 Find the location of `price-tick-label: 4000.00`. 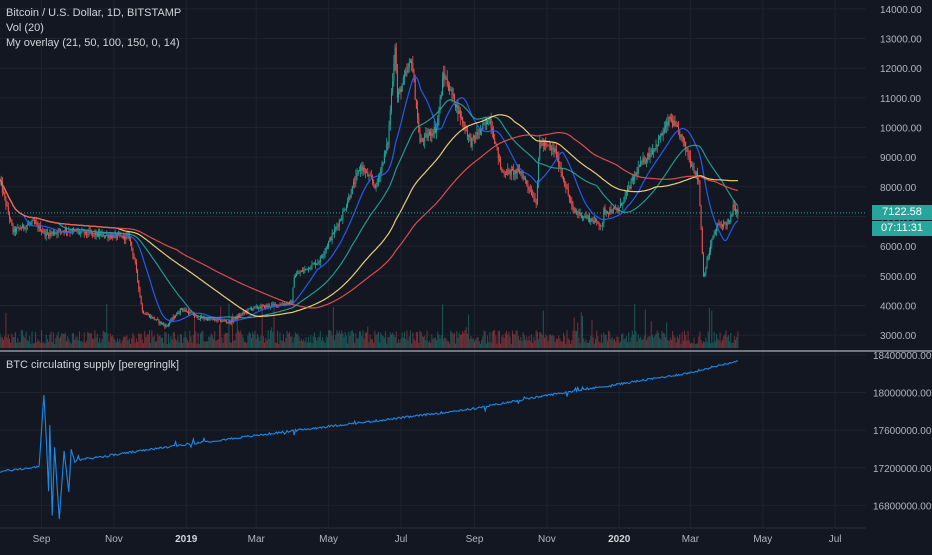

price-tick-label: 4000.00 is located at coordinates (898, 307).